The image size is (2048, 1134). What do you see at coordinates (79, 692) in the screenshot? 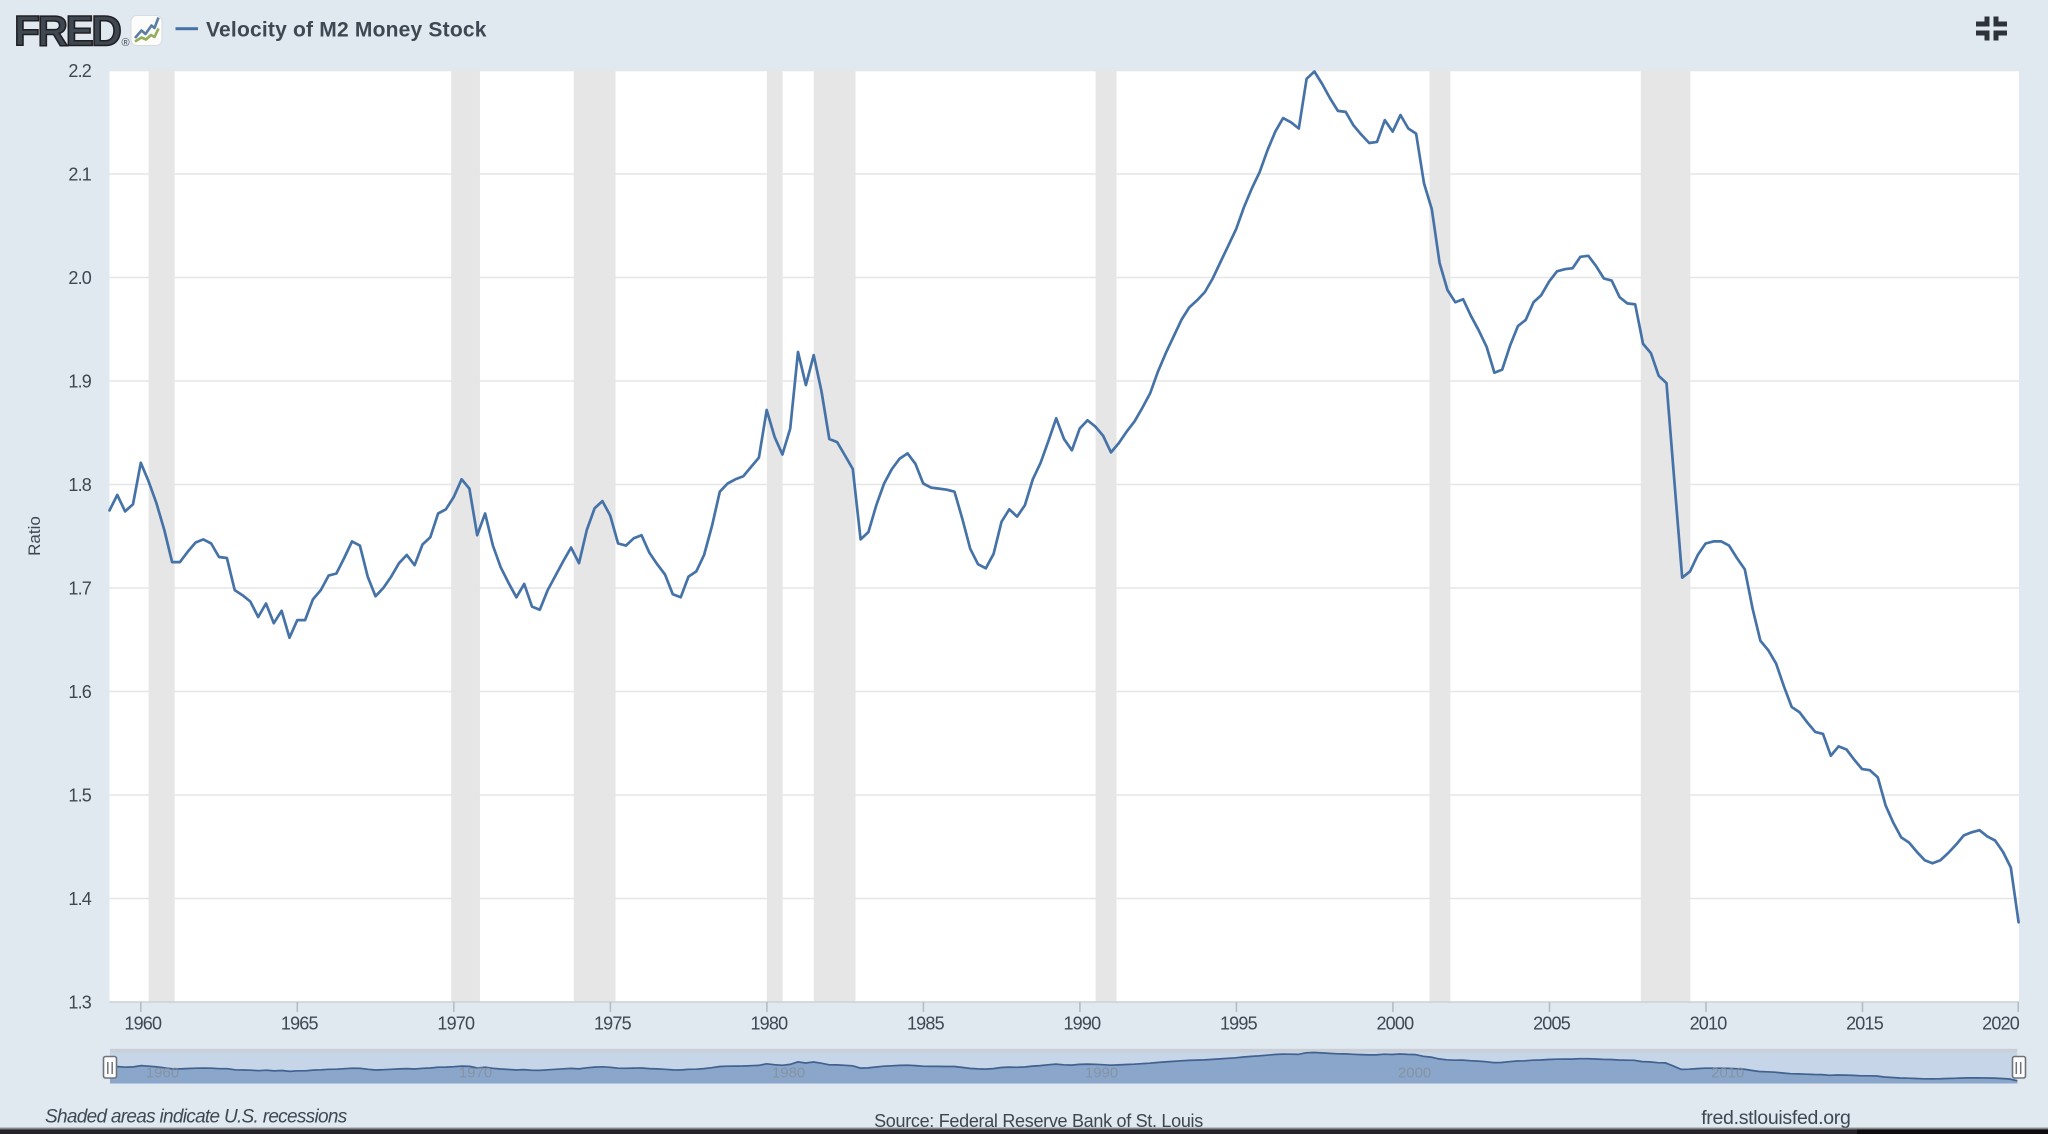
I see `svg-text: 1.6` at bounding box center [79, 692].